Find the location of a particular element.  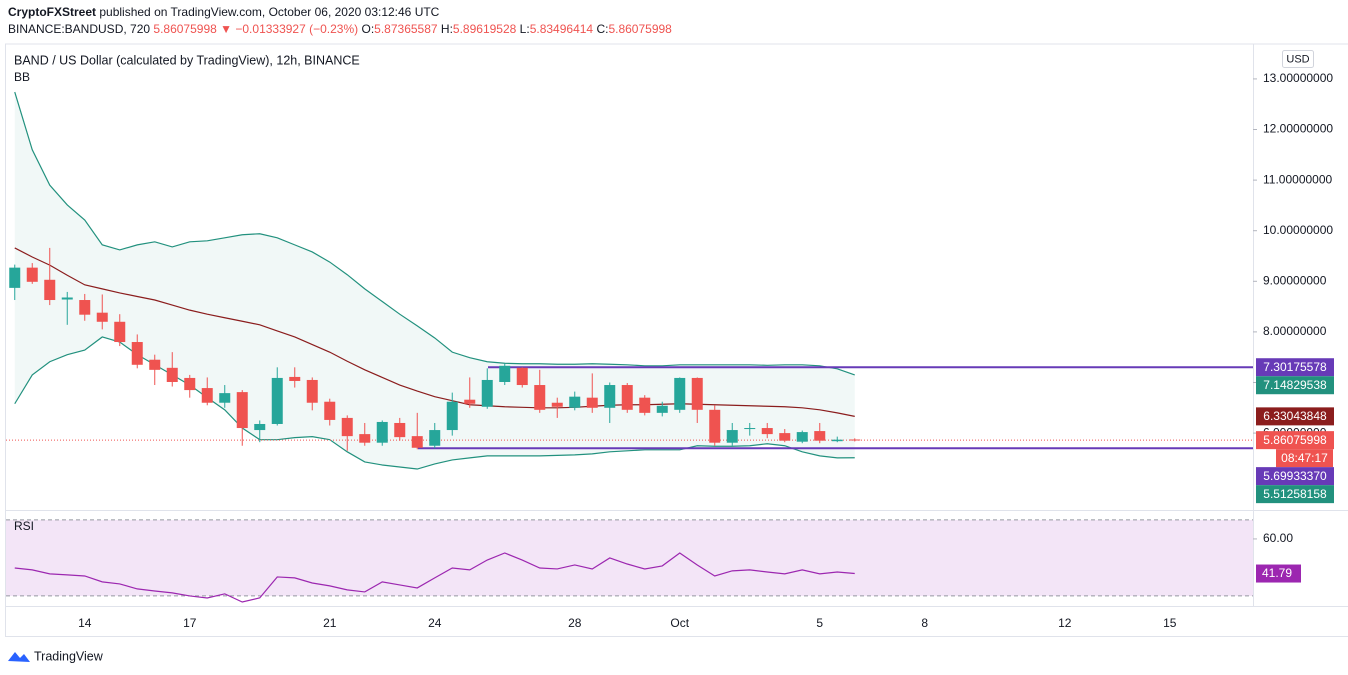

brand-name: TradingView is located at coordinates (69, 656).